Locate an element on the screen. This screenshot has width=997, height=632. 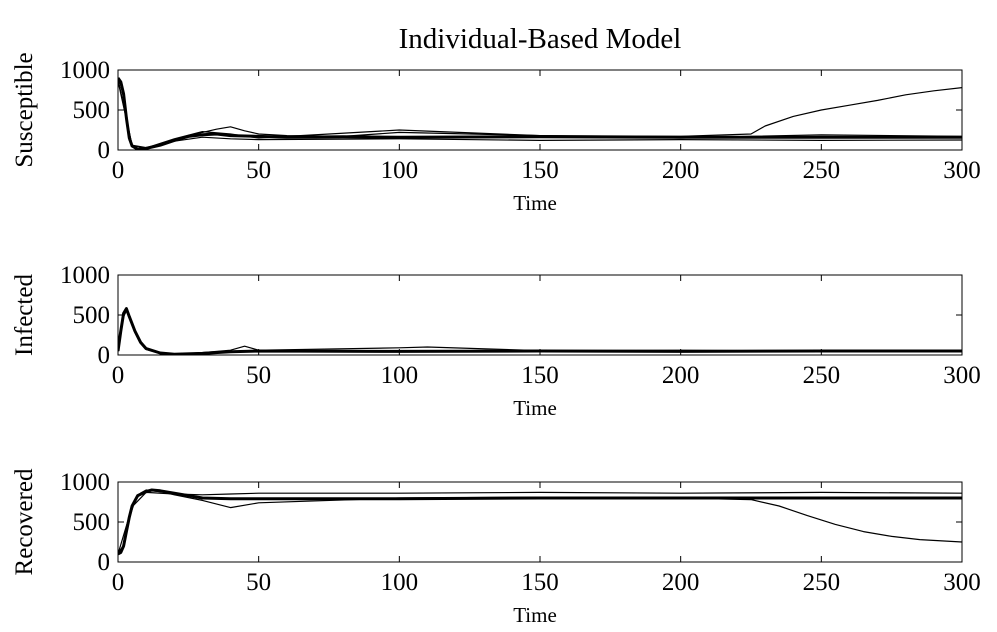
axes-box is located at coordinates (540, 315).